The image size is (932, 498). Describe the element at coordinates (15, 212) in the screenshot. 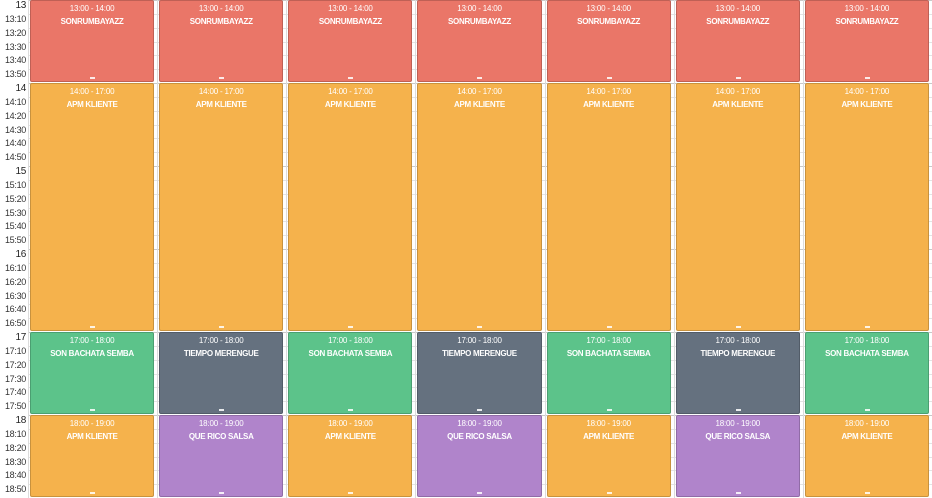

I see `time-label: 15:30` at that location.